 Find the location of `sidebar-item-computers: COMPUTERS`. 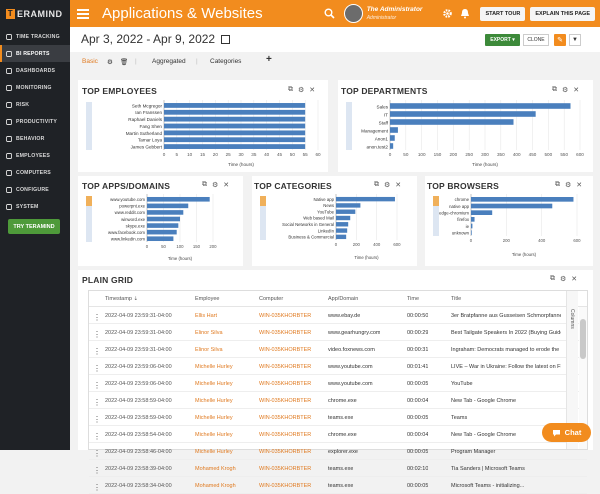

sidebar-item-computers: COMPUTERS is located at coordinates (35, 172).